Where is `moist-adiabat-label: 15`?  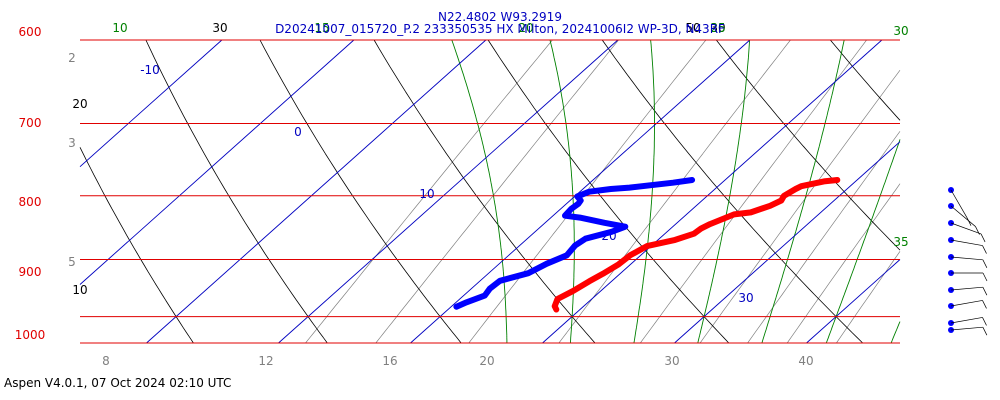
moist-adiabat-label: 15 is located at coordinates (321, 28).